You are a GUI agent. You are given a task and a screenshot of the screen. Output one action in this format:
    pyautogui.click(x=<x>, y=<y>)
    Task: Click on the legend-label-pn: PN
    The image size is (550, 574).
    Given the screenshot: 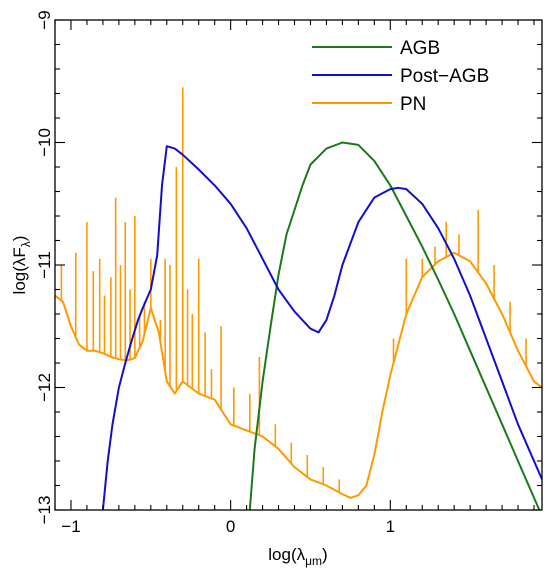 What is the action you would take?
    pyautogui.click(x=413, y=104)
    